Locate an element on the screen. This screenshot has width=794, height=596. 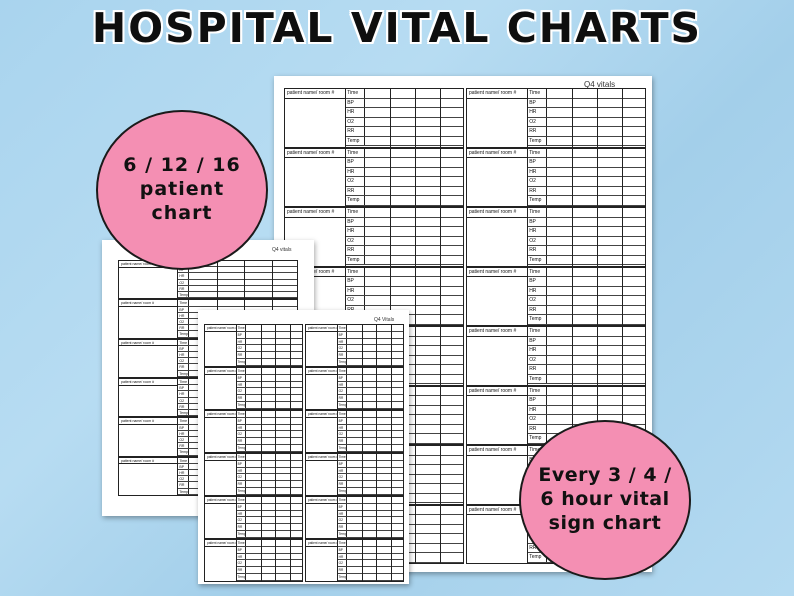
sheet-label: Q4 Vitals is located at coordinates (384, 320).